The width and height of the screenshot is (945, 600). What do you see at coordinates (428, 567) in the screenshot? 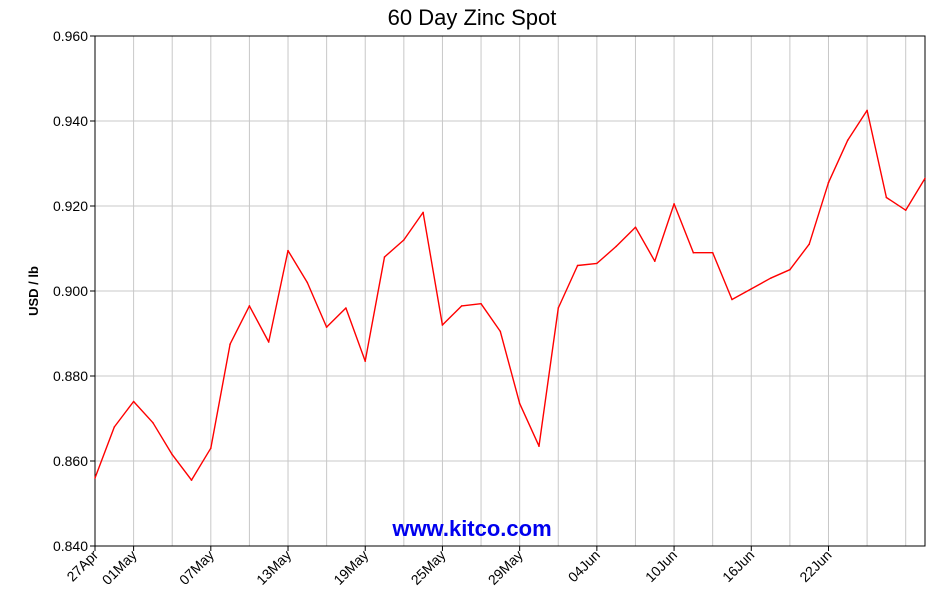
I see `x-tick-label: 25May` at bounding box center [428, 567].